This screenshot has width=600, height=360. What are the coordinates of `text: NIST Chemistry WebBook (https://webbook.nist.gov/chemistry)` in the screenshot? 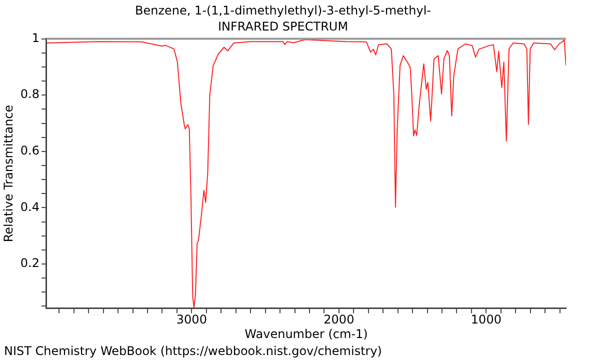 It's located at (193, 351).